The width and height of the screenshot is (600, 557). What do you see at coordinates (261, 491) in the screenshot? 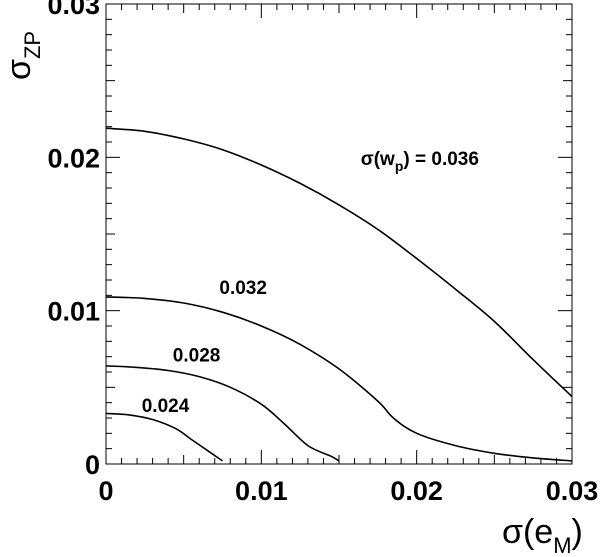
I see `x-tick-label: 0.01` at bounding box center [261, 491].